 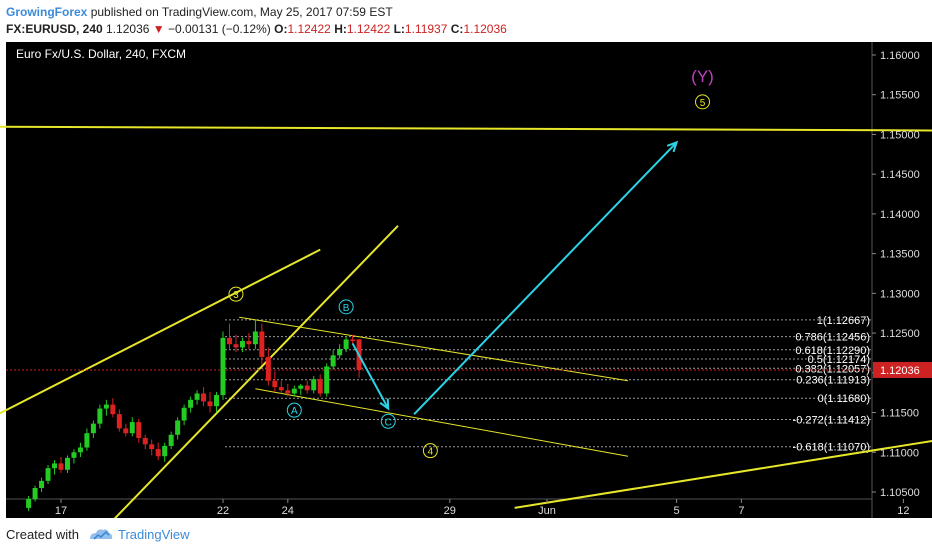 I want to click on close-label: C:, so click(x=457, y=29).